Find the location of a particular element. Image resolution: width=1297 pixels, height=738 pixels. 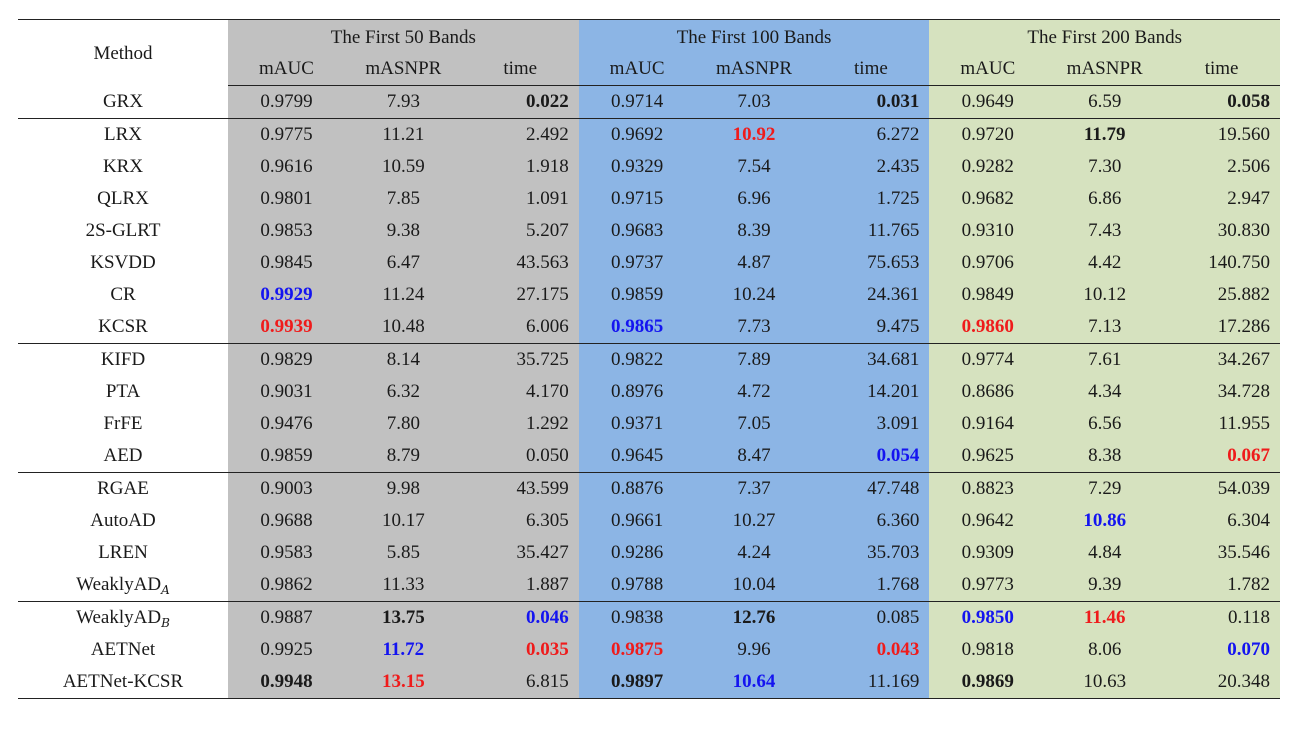

cell-time: 1.887 is located at coordinates (520, 585).